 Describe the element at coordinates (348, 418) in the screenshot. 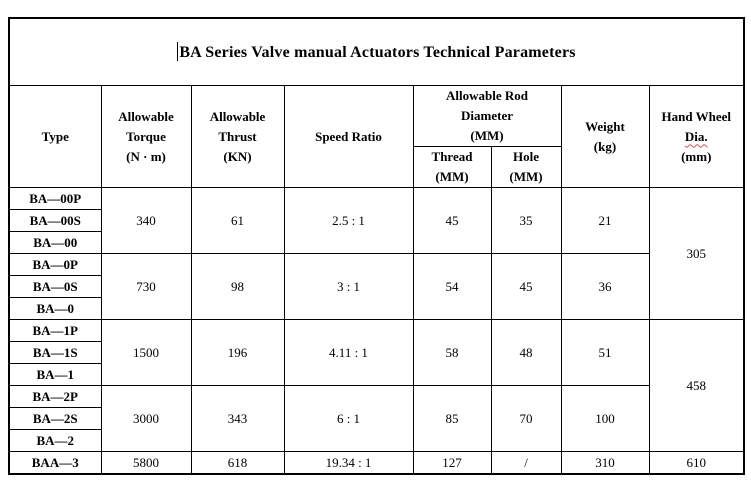

I see `speed-ratio-value: 6 : 1` at that location.